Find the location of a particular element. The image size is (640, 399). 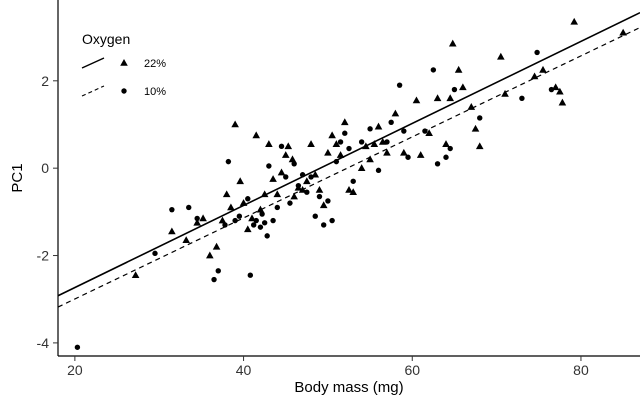

legend-label-10: 10% is located at coordinates (155, 92).